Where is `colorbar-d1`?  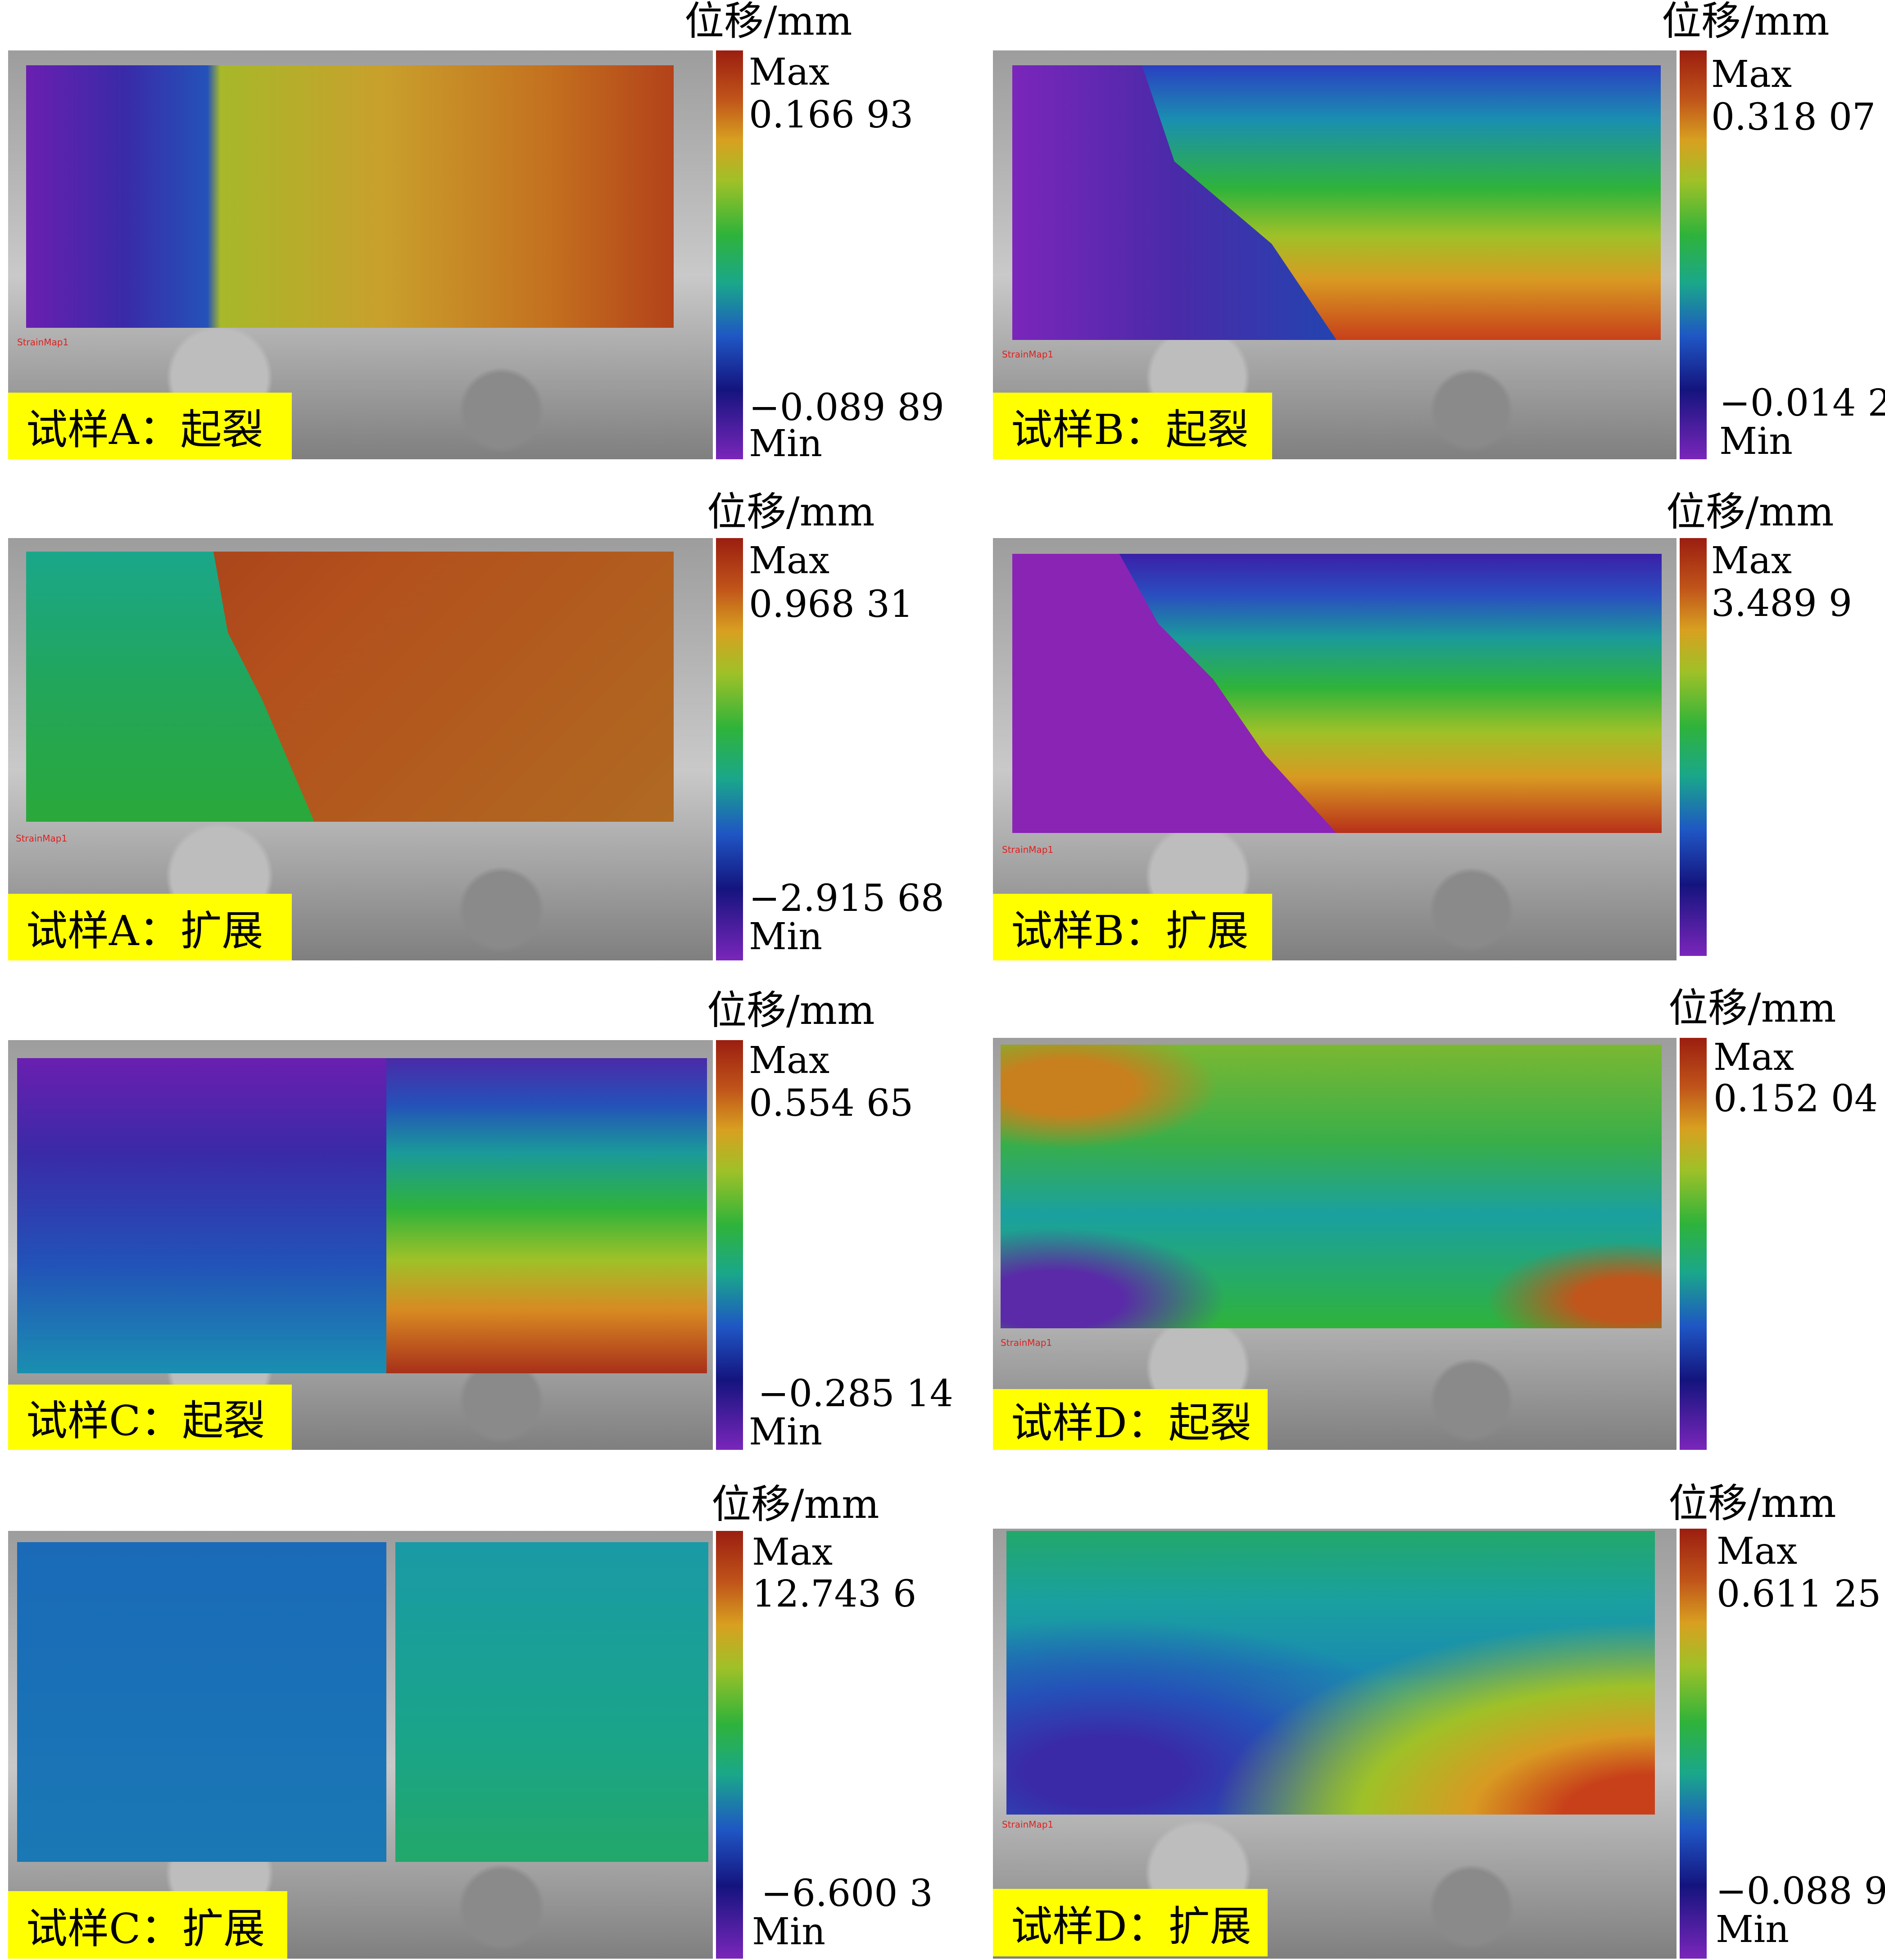
colorbar-d1 is located at coordinates (1693, 1244).